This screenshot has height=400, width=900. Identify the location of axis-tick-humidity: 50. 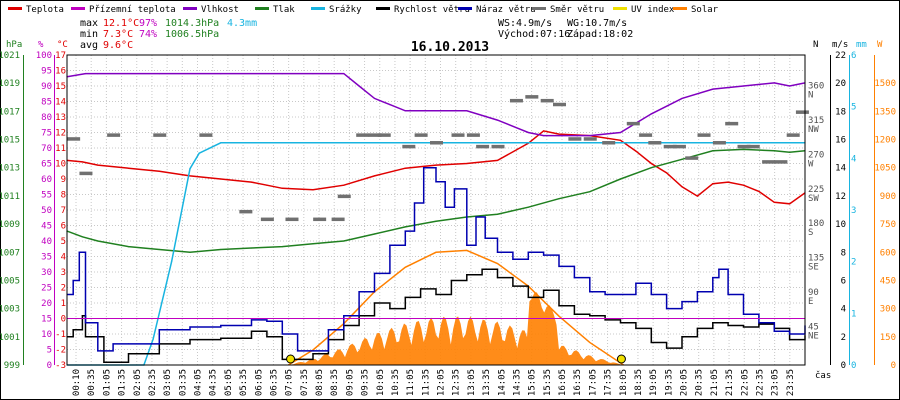
(46, 211).